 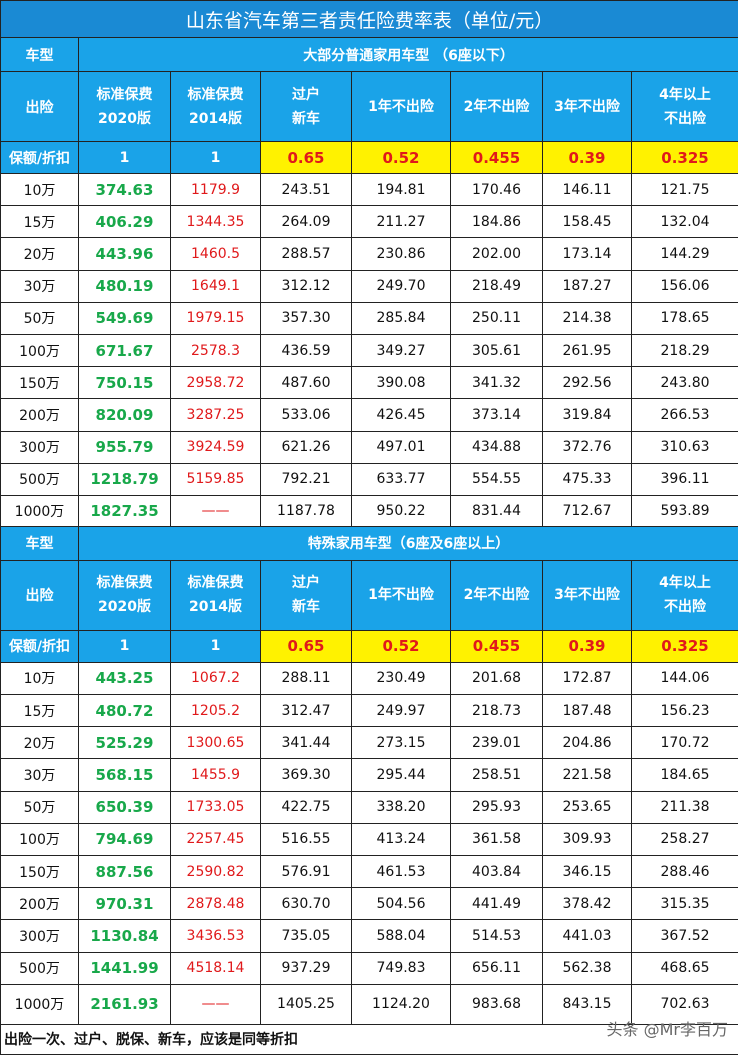 I want to click on rate-cell: 288.46, so click(x=685, y=872).